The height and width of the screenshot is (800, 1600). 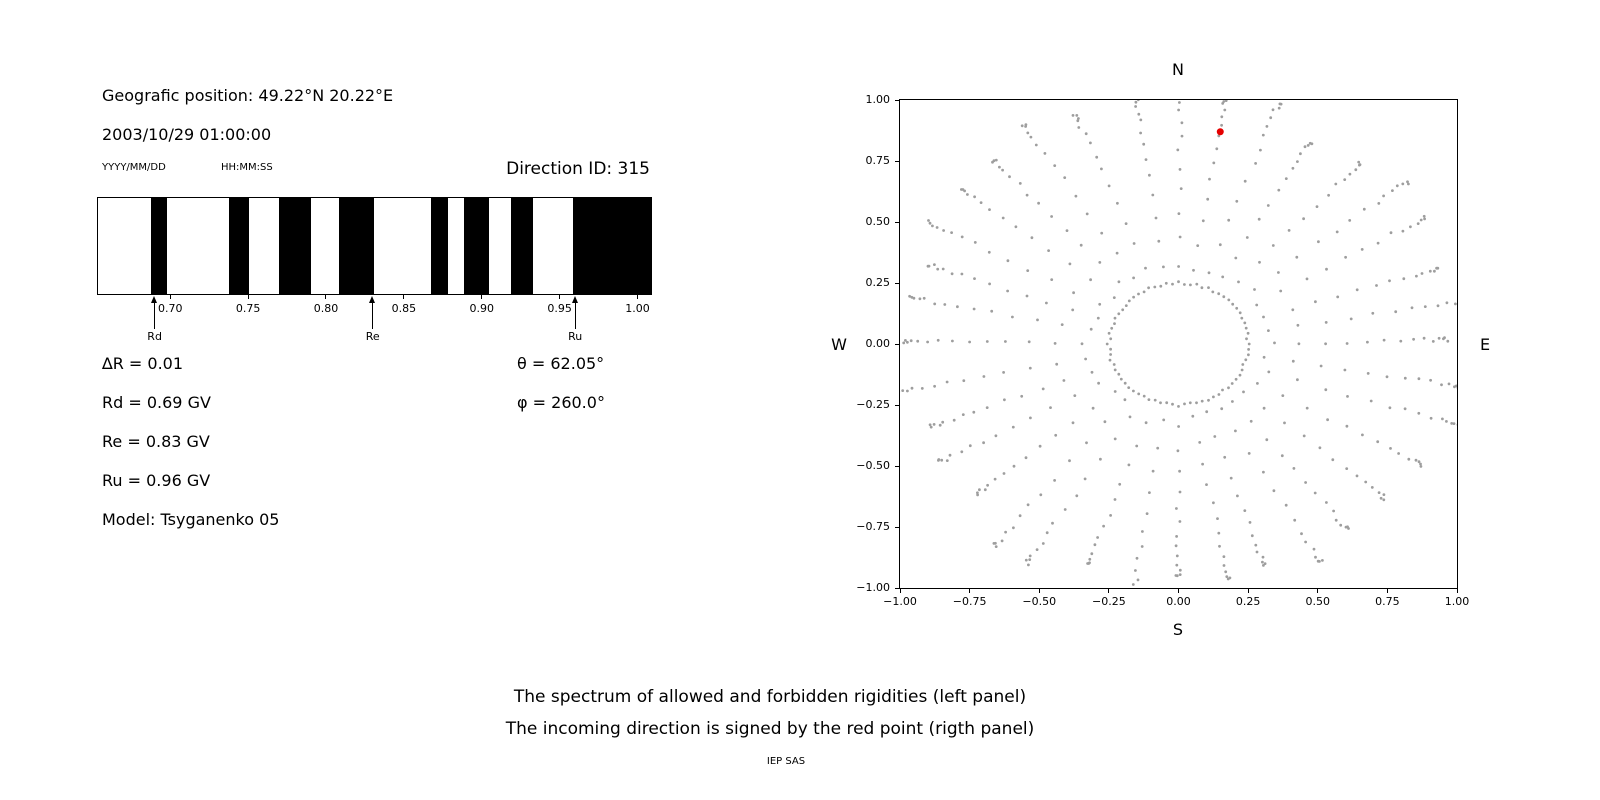 What do you see at coordinates (1318, 601) in the screenshot?
I see `scatter-x-tick-label: 0.50` at bounding box center [1318, 601].